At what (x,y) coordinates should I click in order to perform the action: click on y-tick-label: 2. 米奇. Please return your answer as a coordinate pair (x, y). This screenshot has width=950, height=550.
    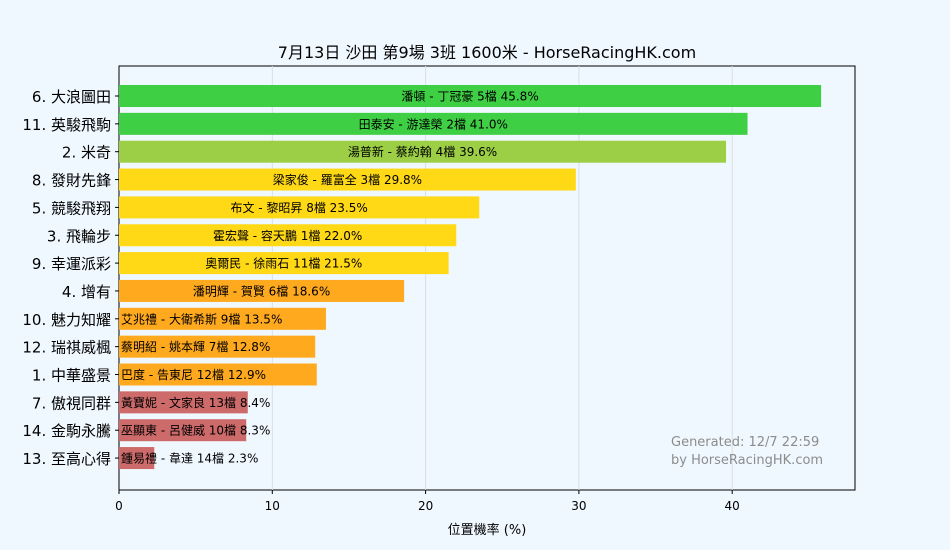
    Looking at the image, I should click on (86, 153).